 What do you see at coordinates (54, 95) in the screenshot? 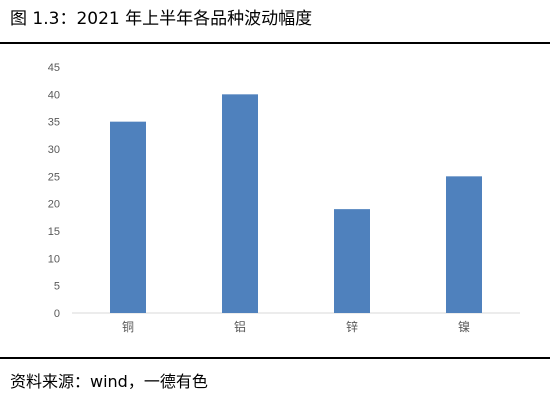
I see `y-tick-label: 40` at bounding box center [54, 95].